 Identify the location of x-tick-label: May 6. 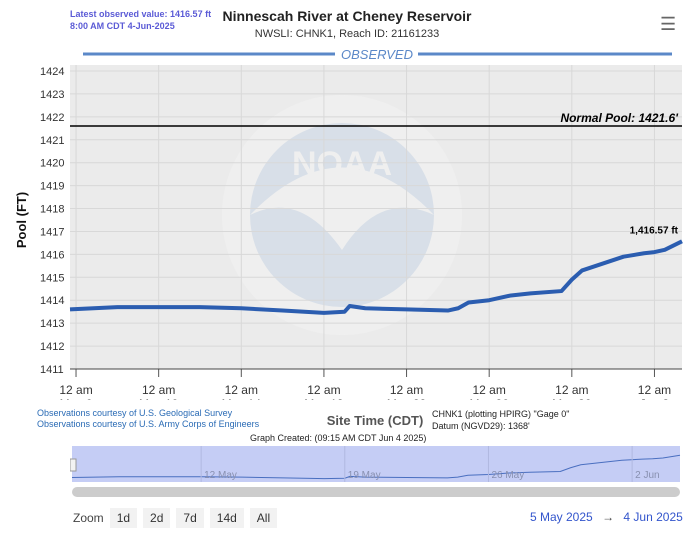
(76, 398).